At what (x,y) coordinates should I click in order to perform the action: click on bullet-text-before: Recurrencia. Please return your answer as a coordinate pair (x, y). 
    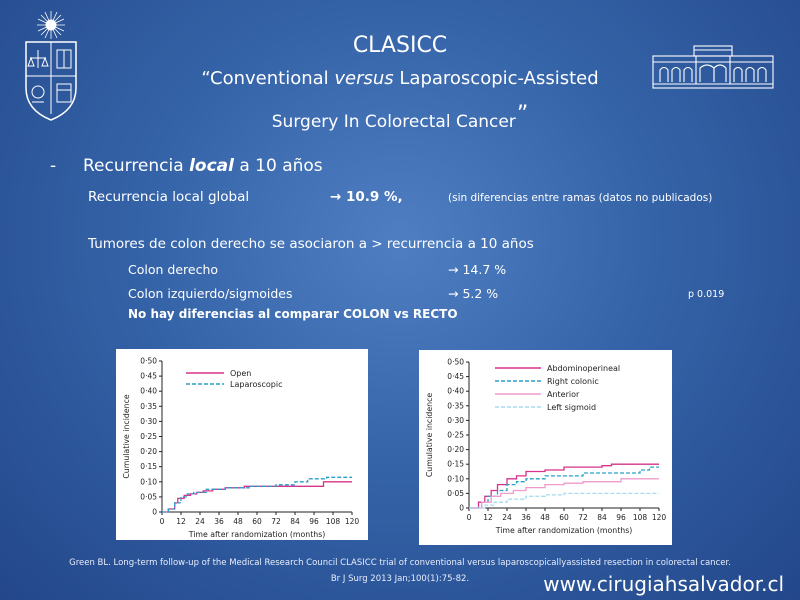
    Looking at the image, I should click on (136, 166).